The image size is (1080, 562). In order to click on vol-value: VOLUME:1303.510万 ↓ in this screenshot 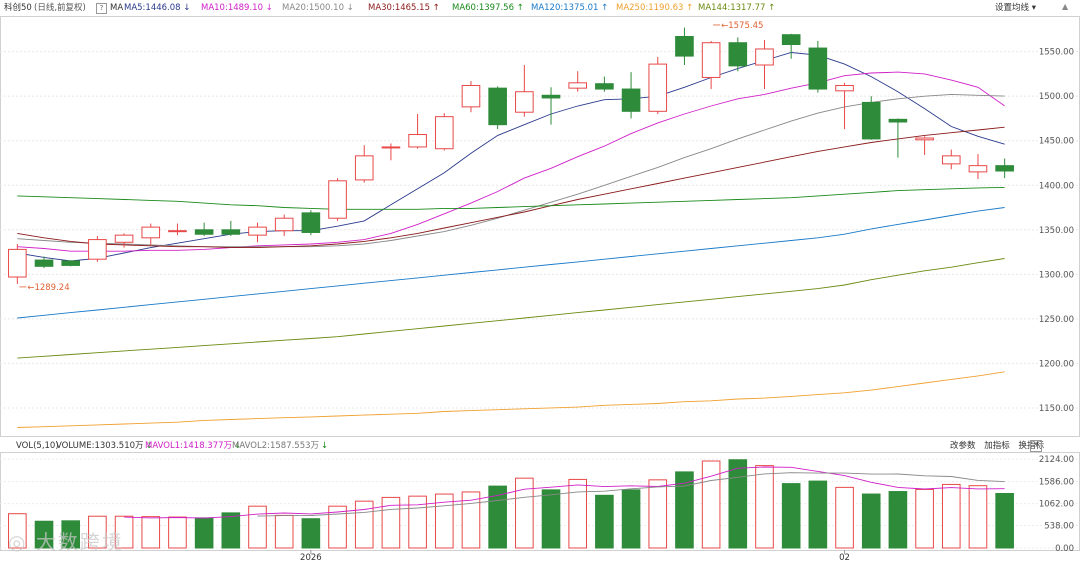, I will do `click(104, 446)`.